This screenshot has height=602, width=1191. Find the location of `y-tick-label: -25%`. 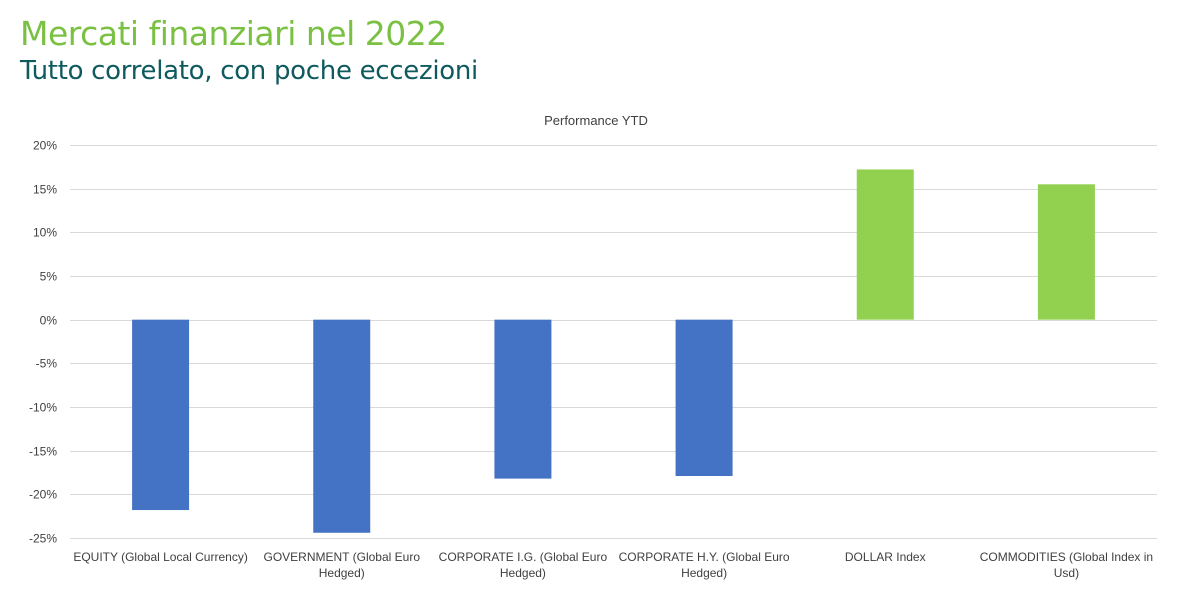

y-tick-label: -25% is located at coordinates (43, 539).